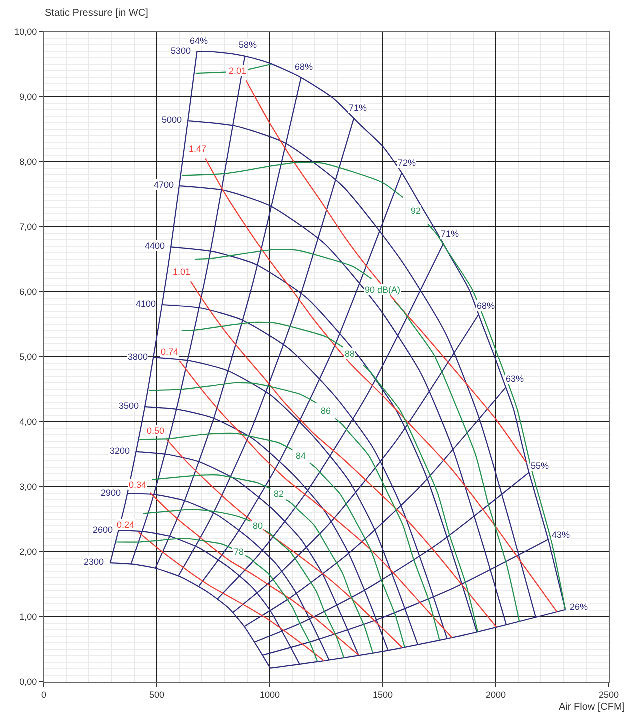 This screenshot has height=718, width=631. Describe the element at coordinates (383, 290) in the screenshot. I see `series-label: 90 dB(A)` at that location.